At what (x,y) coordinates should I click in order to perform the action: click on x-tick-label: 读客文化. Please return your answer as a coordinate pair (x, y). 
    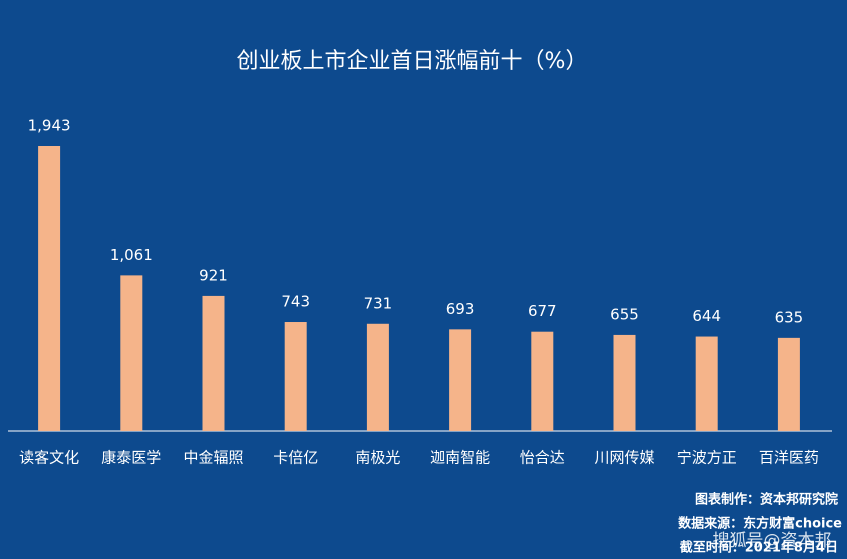
    Looking at the image, I should click on (49, 458).